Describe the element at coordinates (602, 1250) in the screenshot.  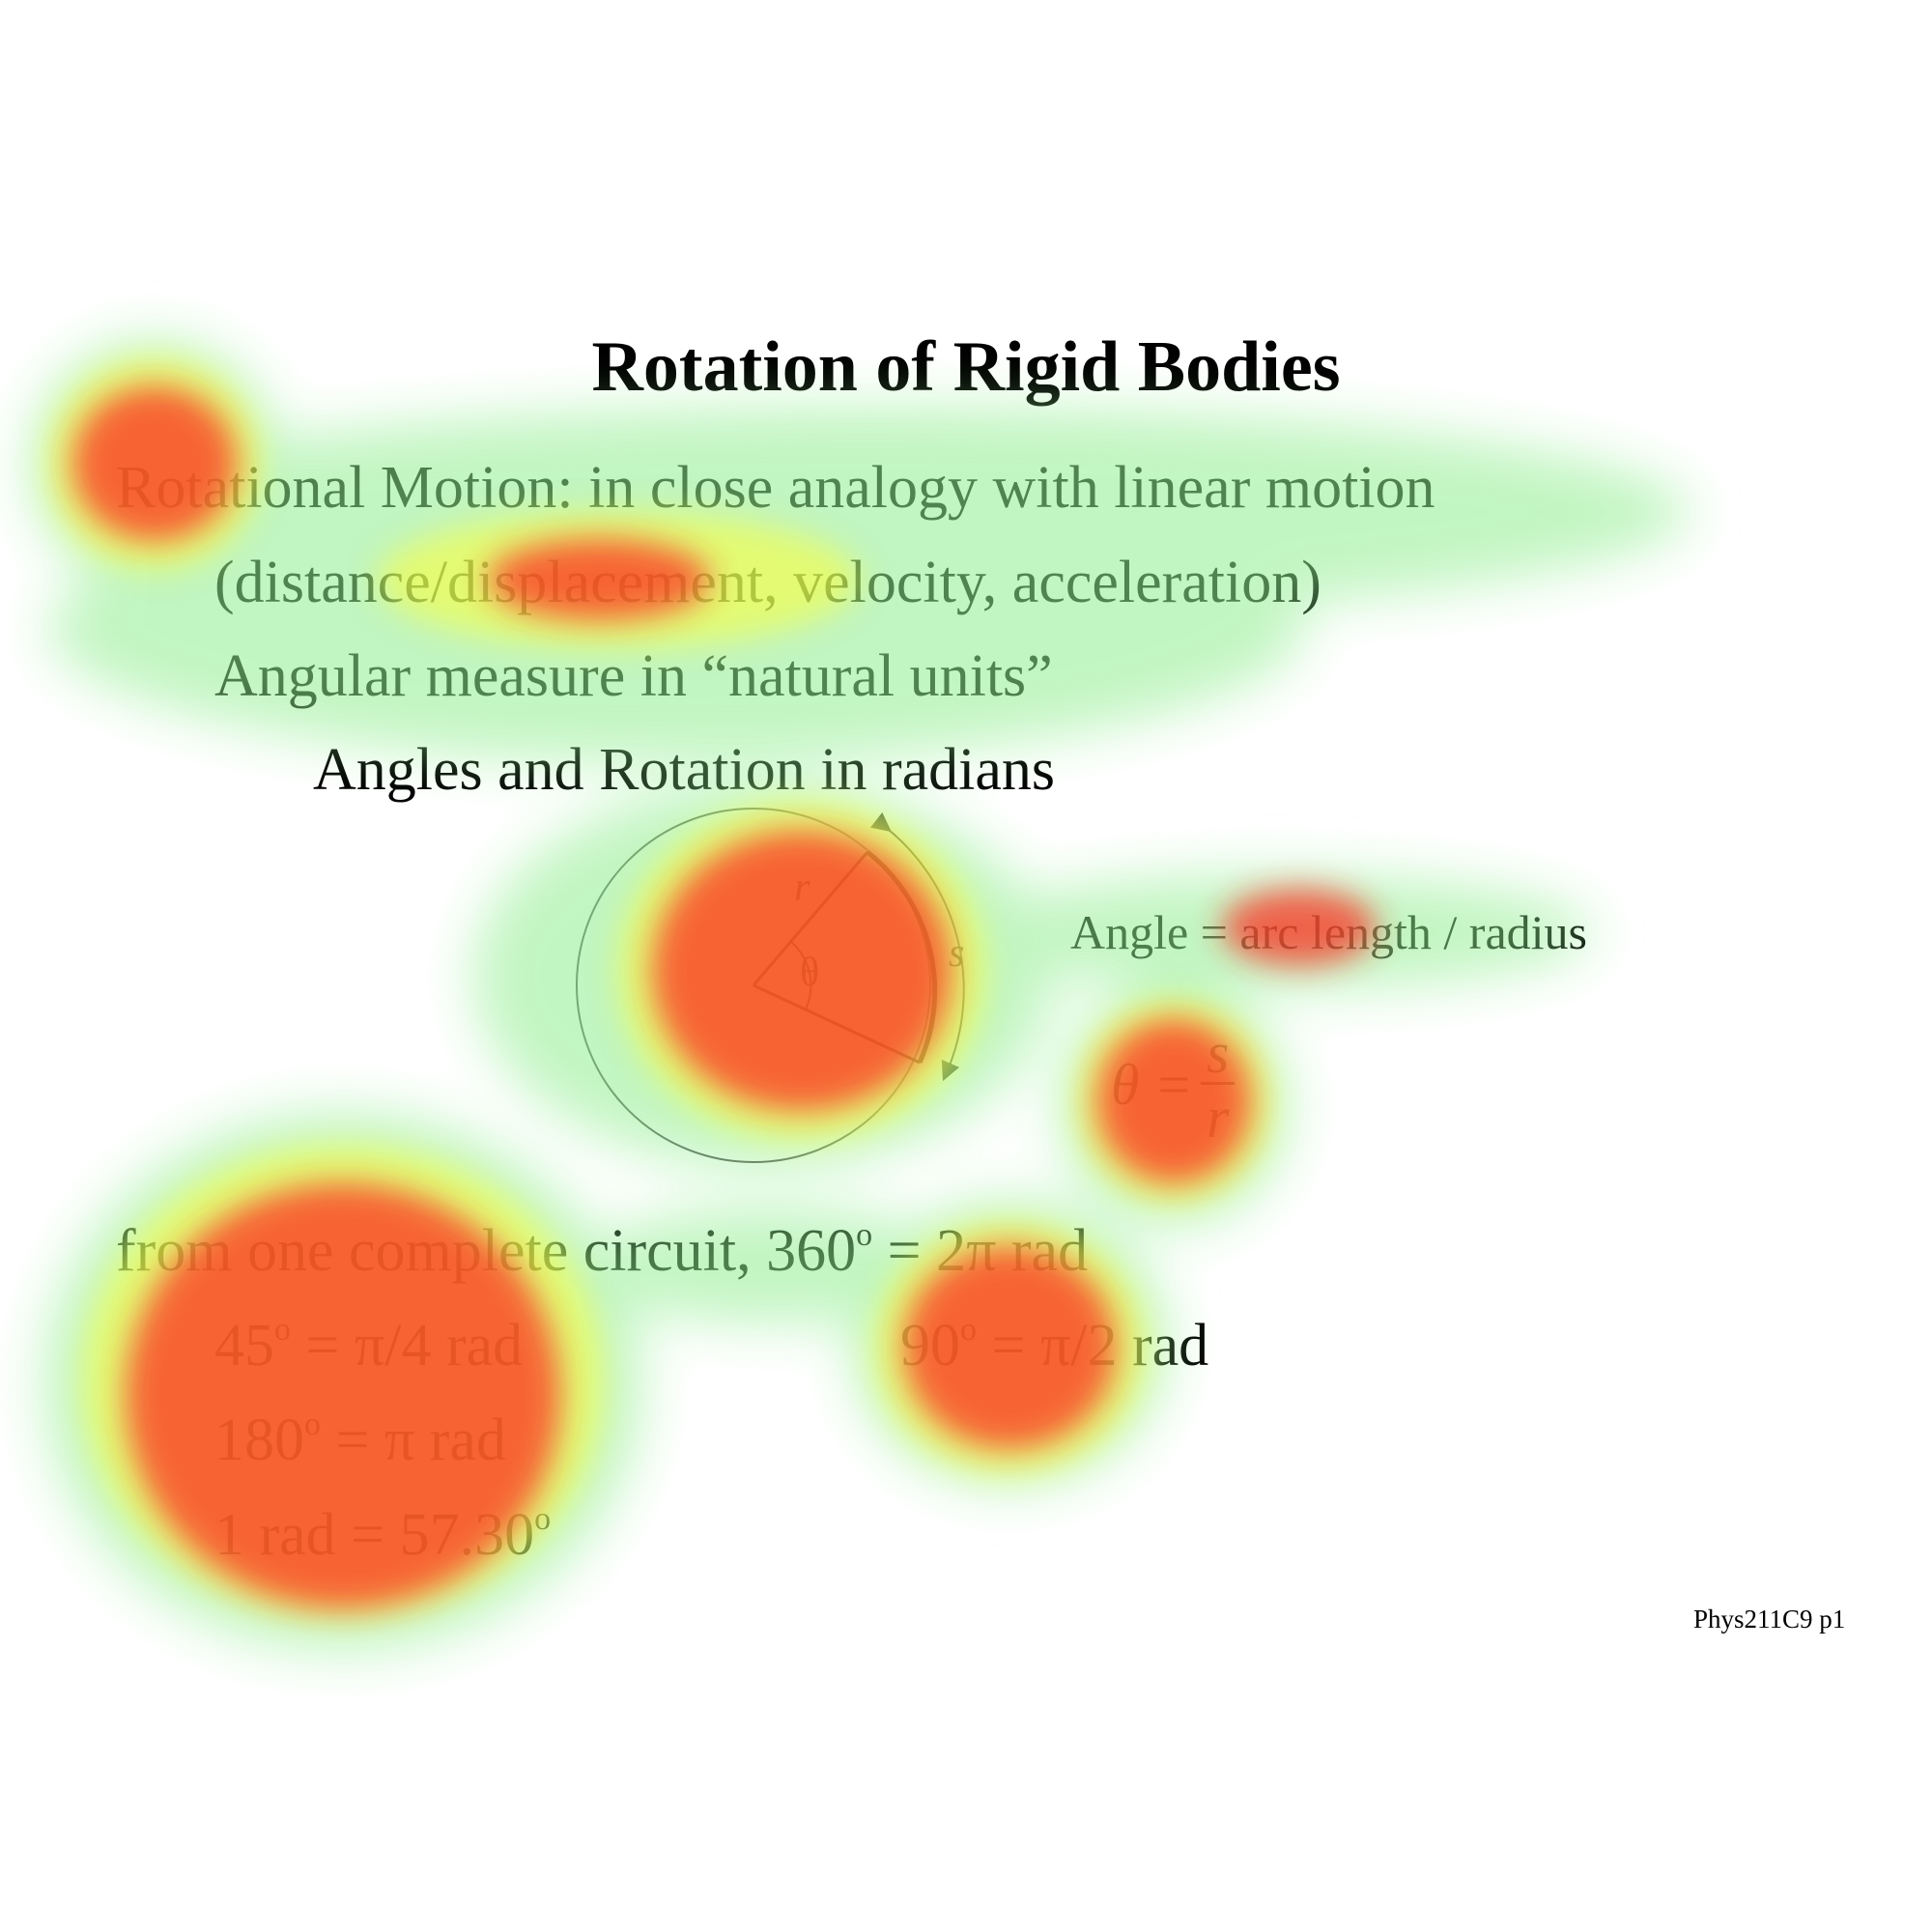
I see `conversion-full-circle: from one complete circuit, 360o = 2π rad` at that location.